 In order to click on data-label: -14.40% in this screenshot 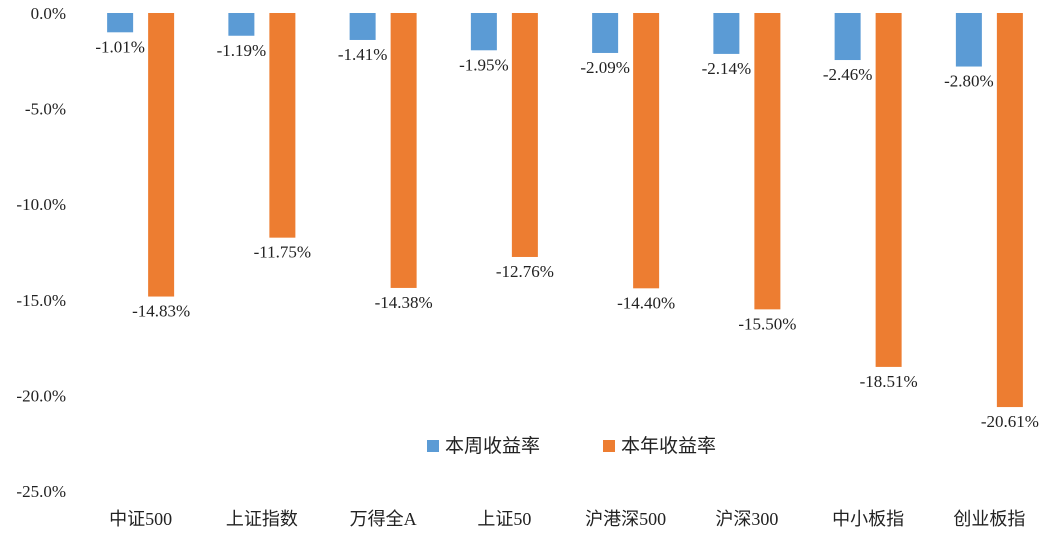, I will do `click(646, 302)`.